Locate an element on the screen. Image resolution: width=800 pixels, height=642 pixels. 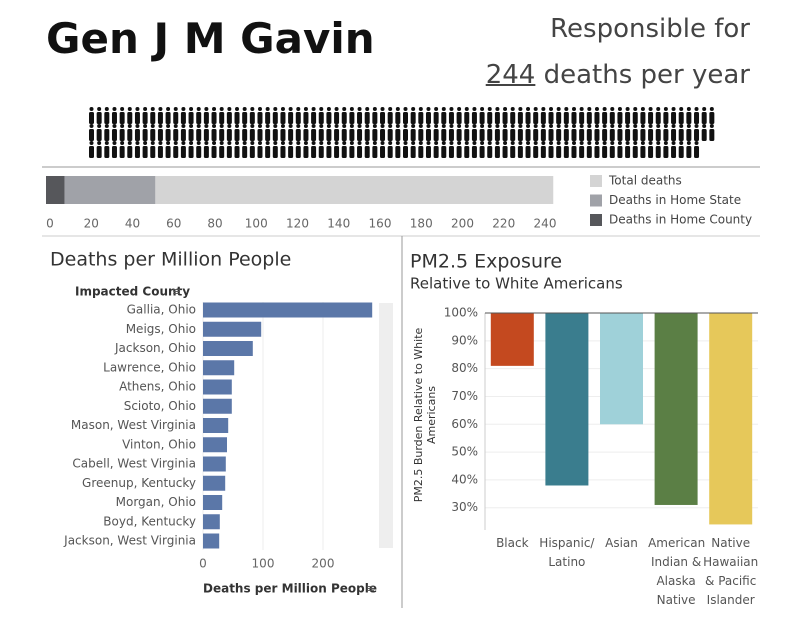
sort-icon: ≡ is located at coordinates (370, 588).